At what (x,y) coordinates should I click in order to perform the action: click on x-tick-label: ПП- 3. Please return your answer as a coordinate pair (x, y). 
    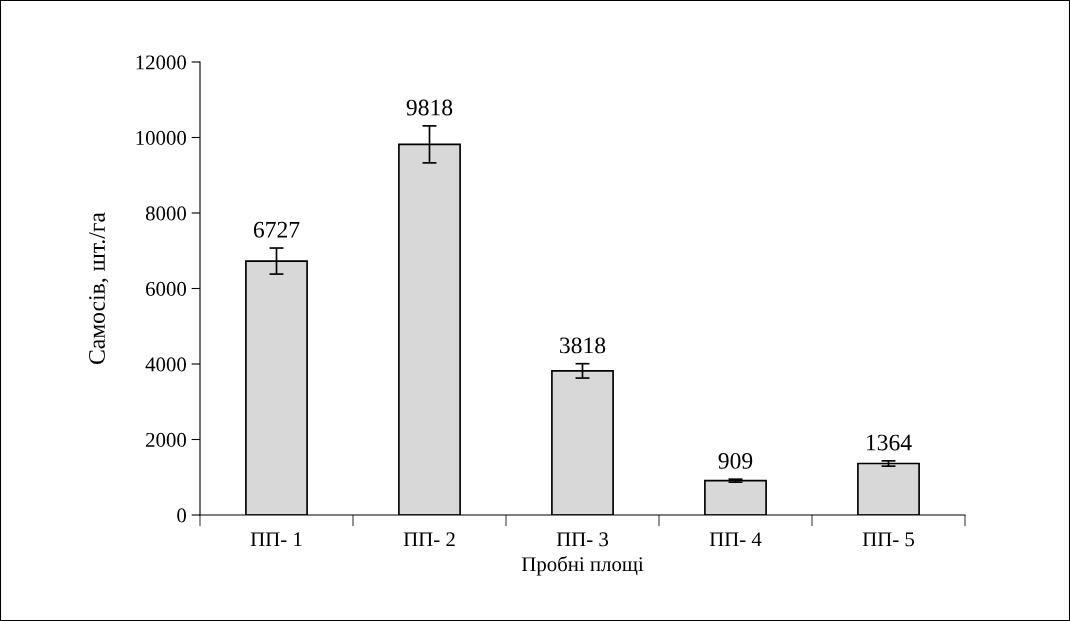
    Looking at the image, I should click on (582, 539).